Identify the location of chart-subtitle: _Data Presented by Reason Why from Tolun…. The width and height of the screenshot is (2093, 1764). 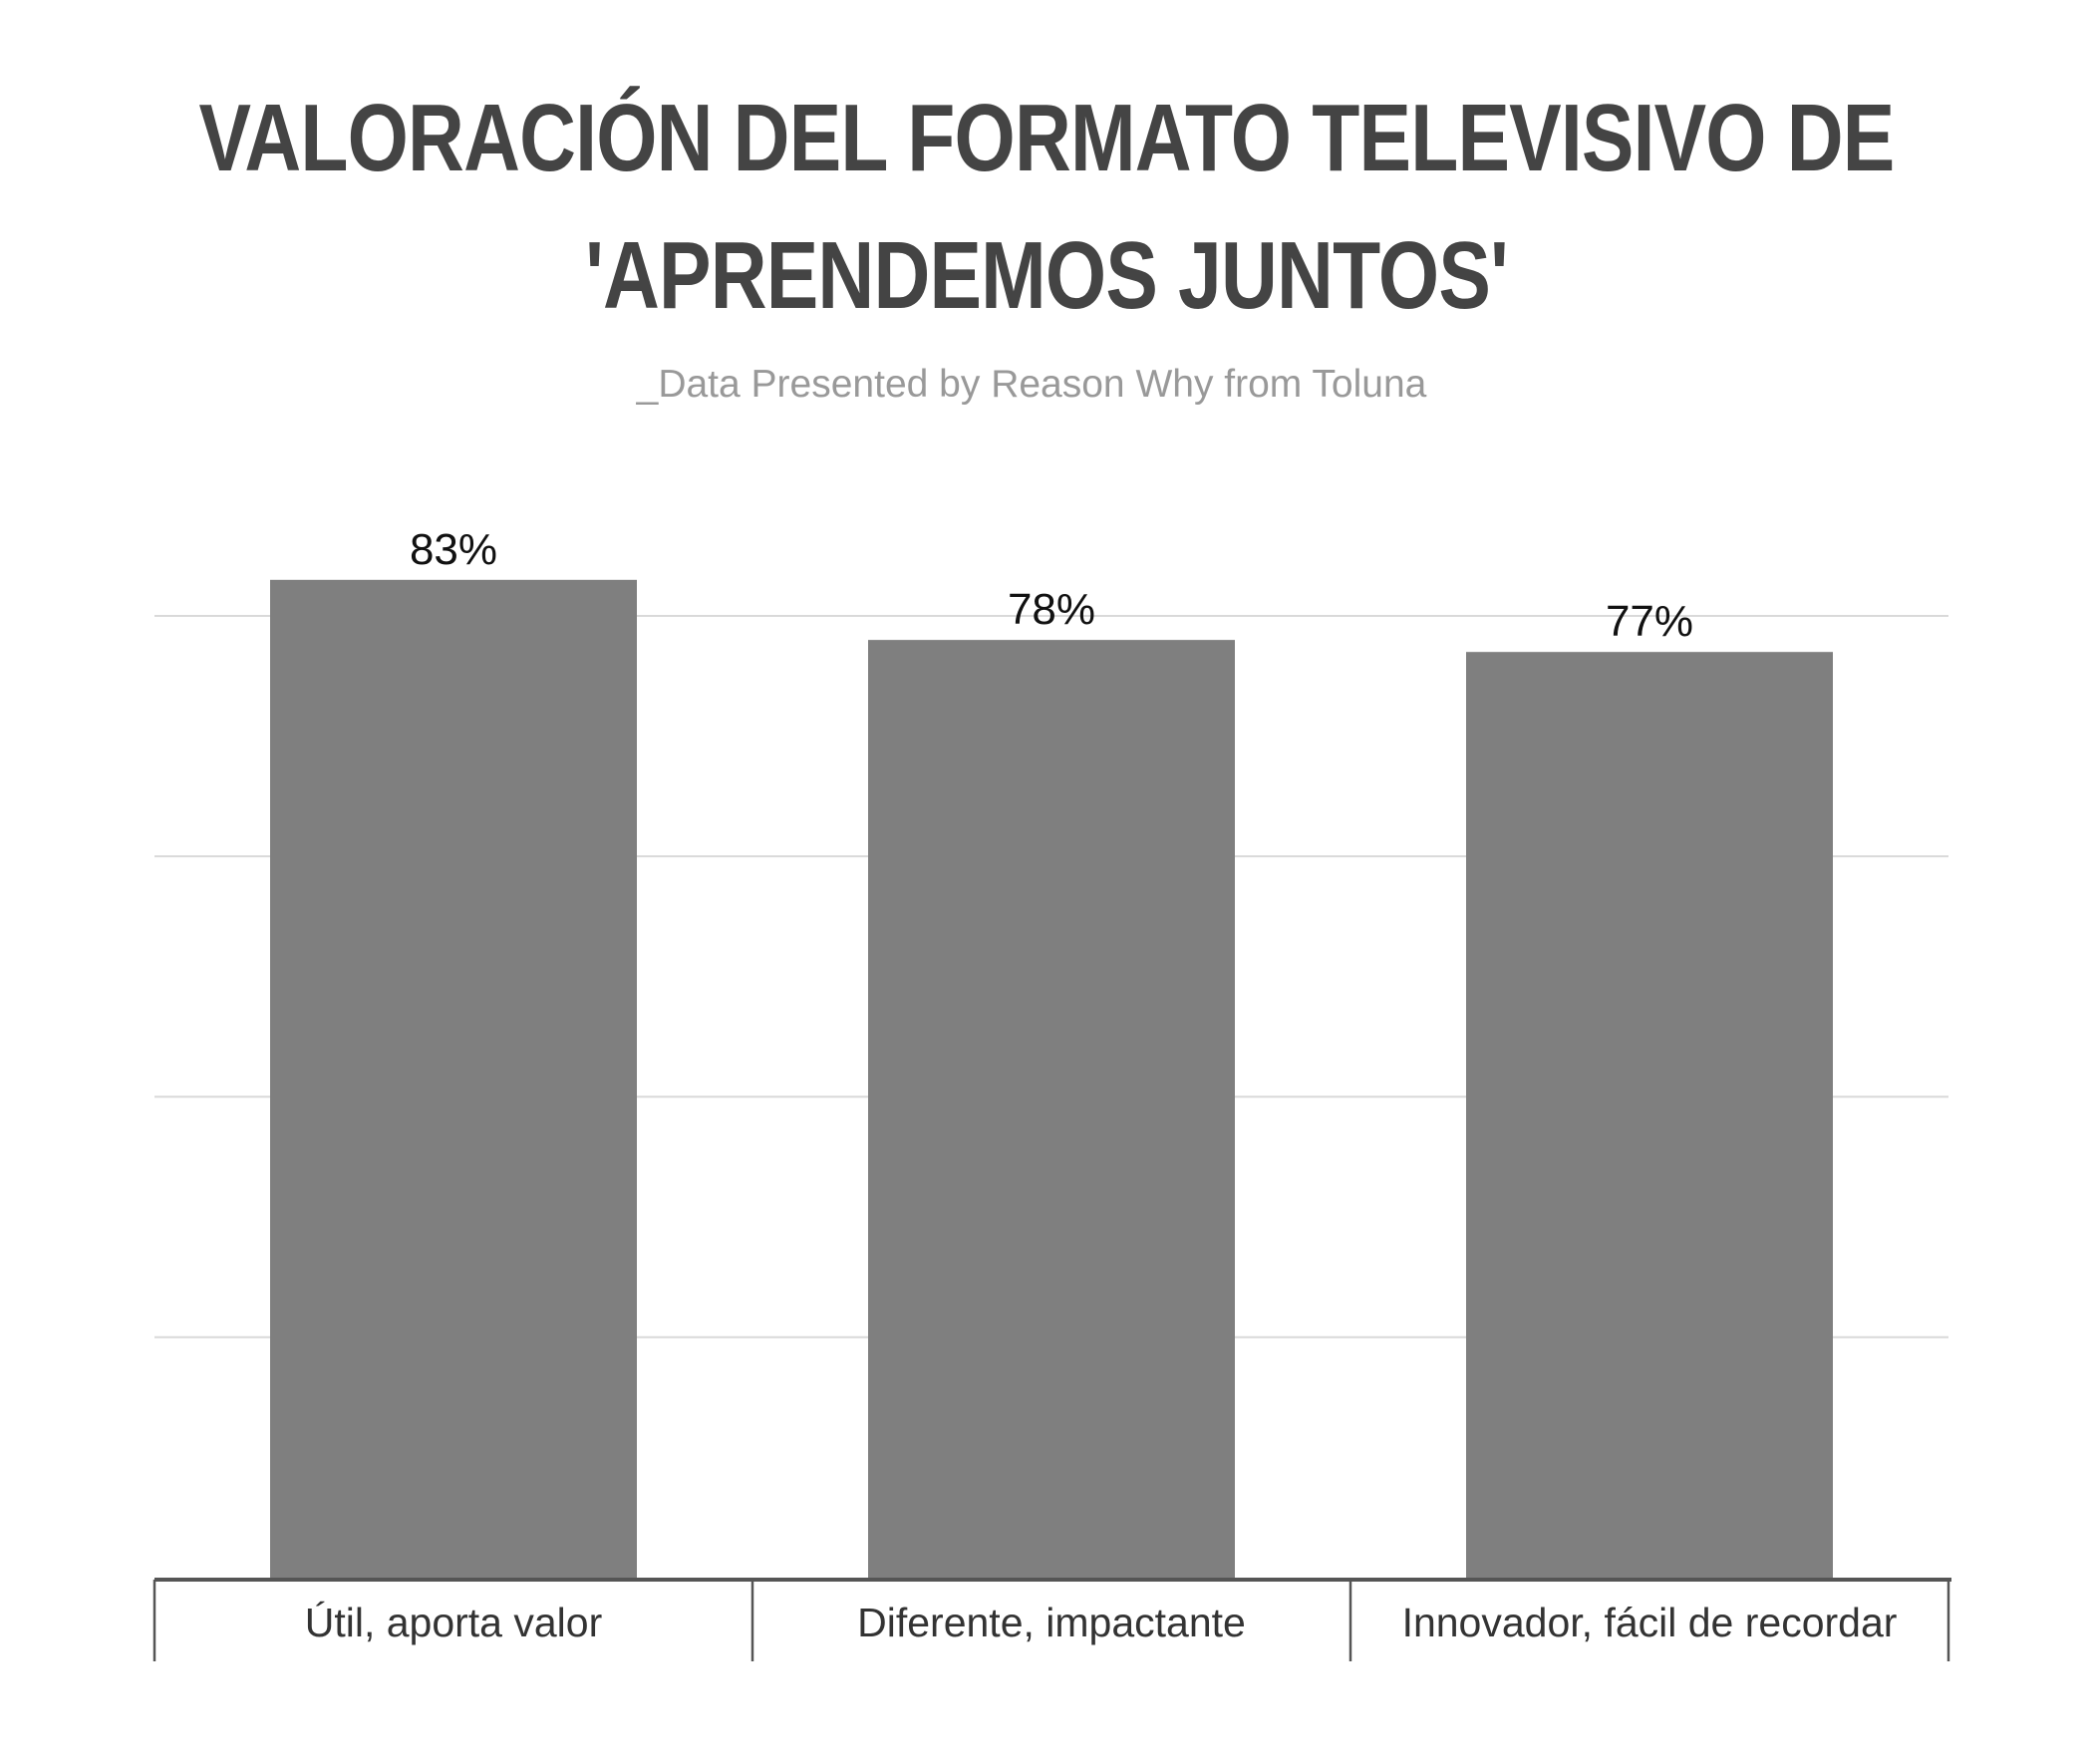
(1031, 384).